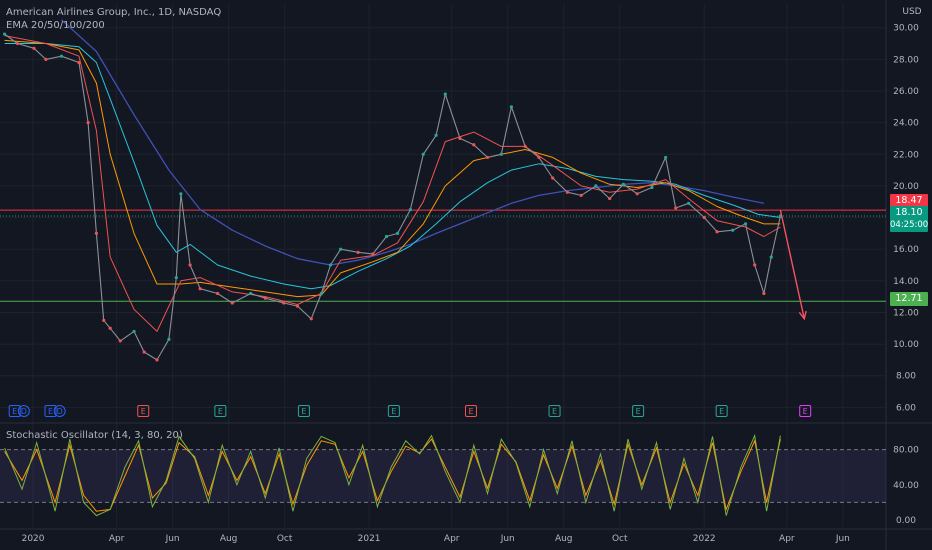 The width and height of the screenshot is (932, 550). I want to click on price-tick-label: 30.00, so click(906, 29).